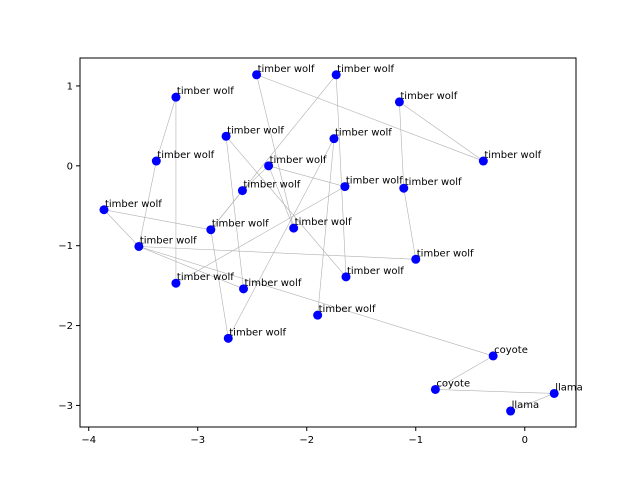 The image size is (640, 480). Describe the element at coordinates (88, 440) in the screenshot. I see `x-tick-label: −4` at that location.